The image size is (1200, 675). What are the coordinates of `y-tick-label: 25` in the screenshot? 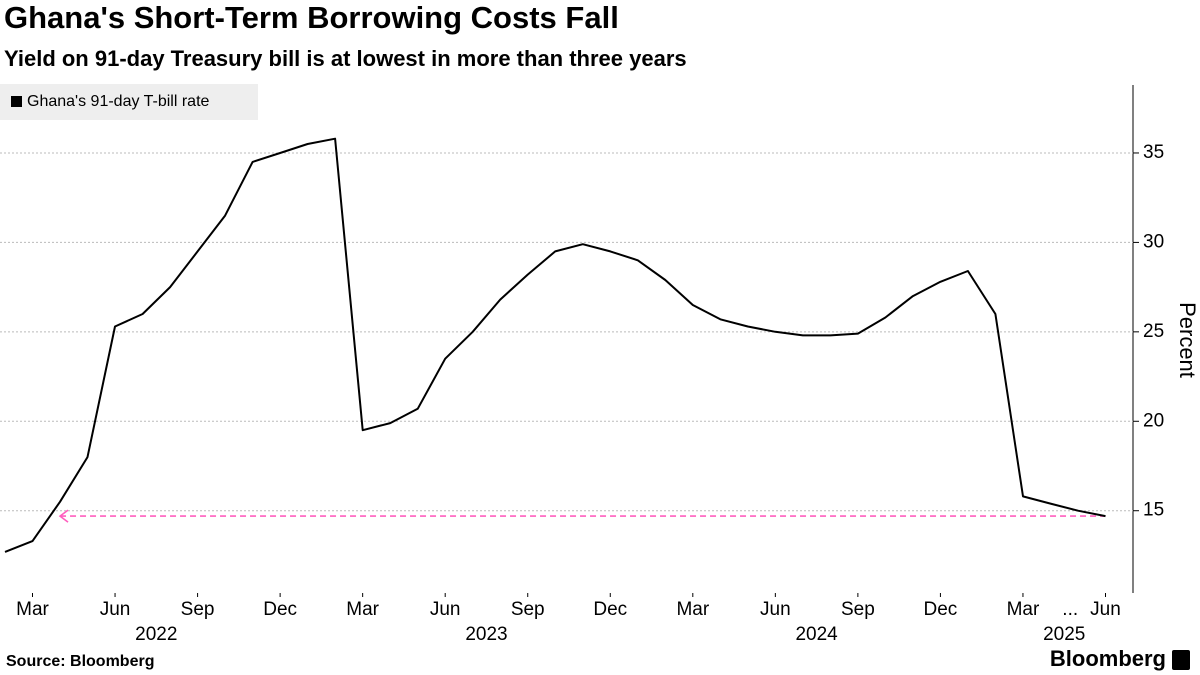 It's located at (1153, 331).